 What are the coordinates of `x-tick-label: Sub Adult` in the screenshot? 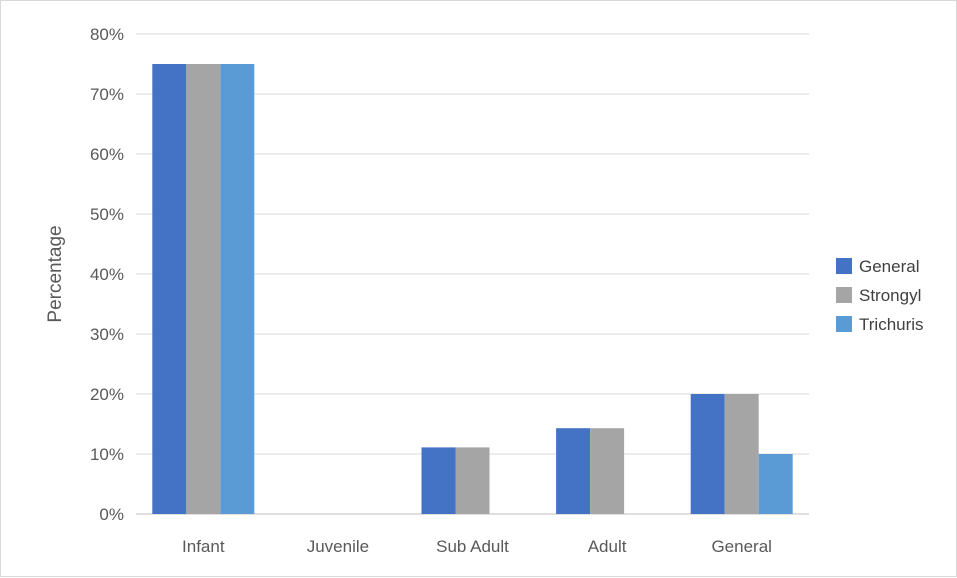 It's located at (472, 546).